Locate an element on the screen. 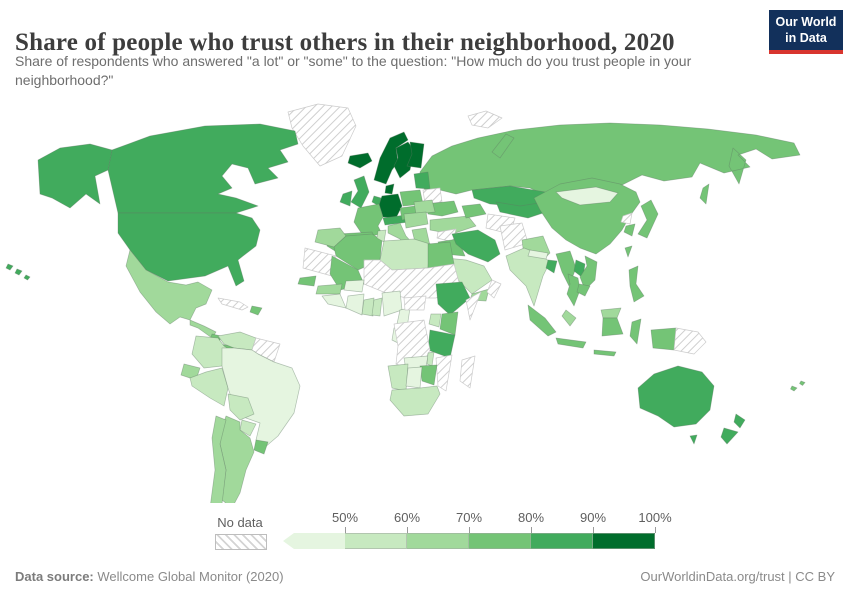 This screenshot has height=600, width=850. country-cuba is located at coordinates (233, 304).